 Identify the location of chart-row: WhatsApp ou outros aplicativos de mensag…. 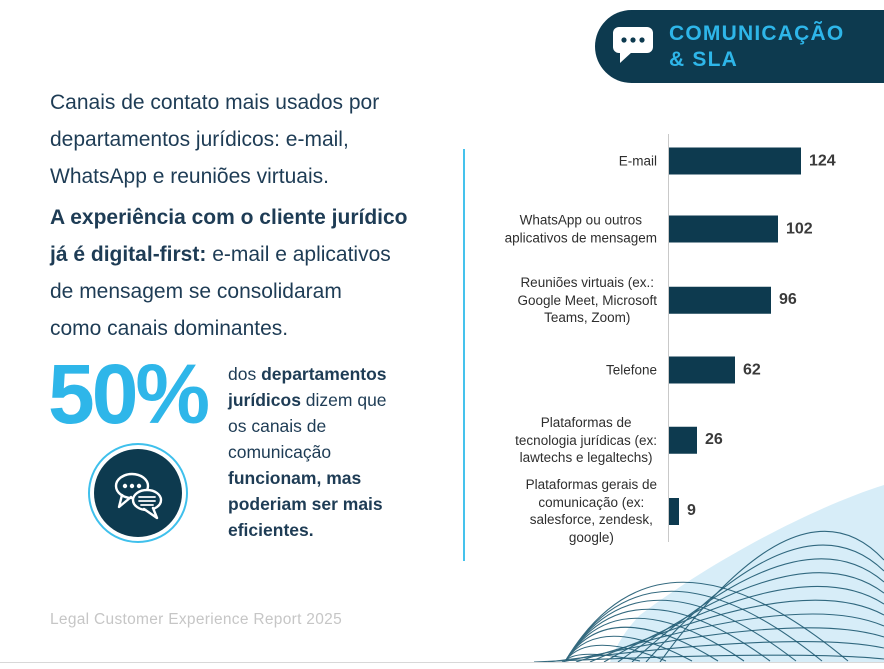
(674, 229).